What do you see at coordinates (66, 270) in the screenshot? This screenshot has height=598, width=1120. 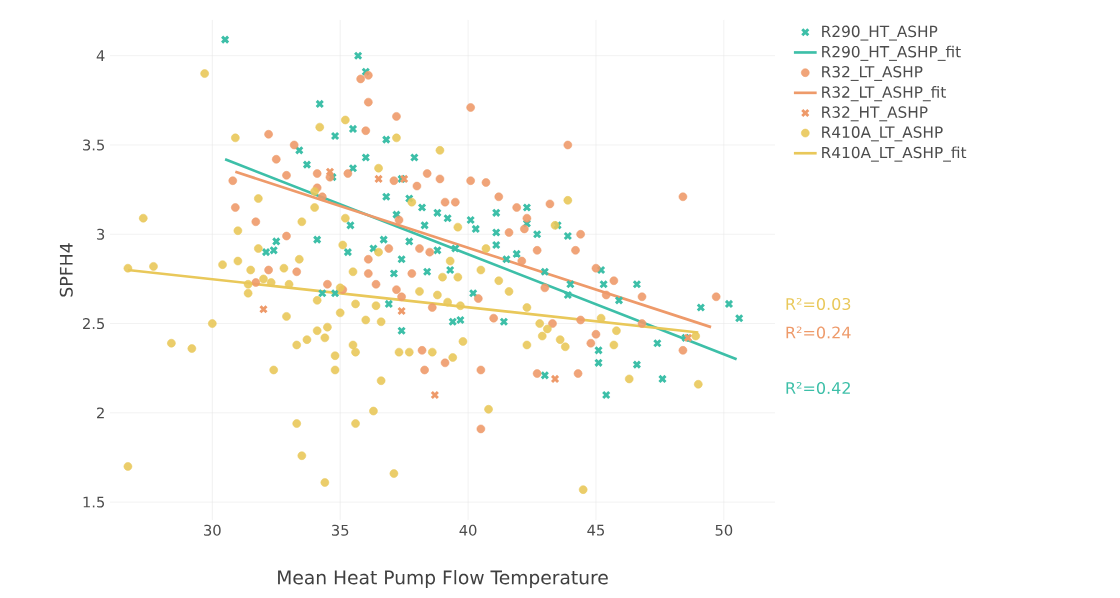 I see `y-axis-title: SPFH4` at bounding box center [66, 270].